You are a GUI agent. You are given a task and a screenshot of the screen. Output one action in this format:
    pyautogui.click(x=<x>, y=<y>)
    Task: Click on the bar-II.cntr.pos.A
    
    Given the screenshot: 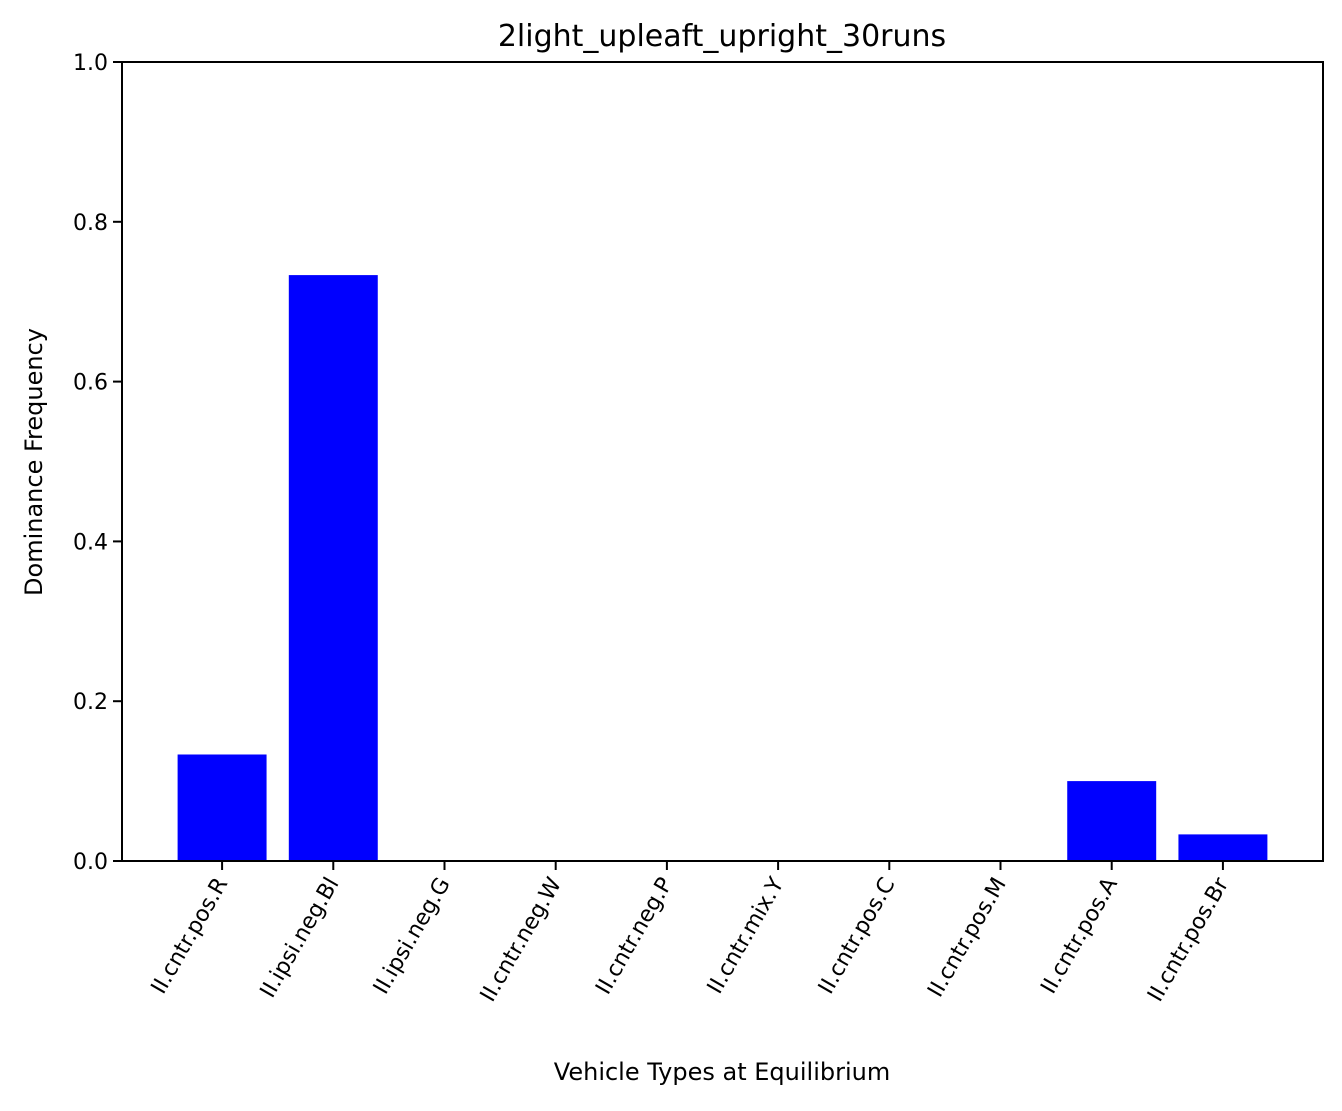 What is the action you would take?
    pyautogui.click(x=1112, y=821)
    